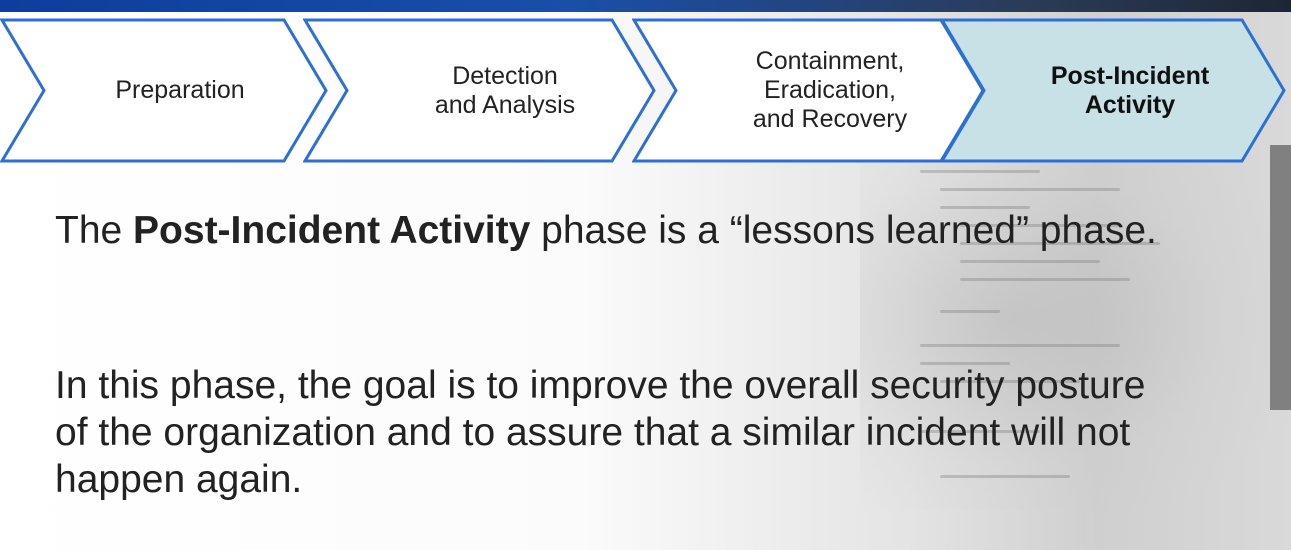 Image resolution: width=1291 pixels, height=550 pixels. What do you see at coordinates (94, 230) in the screenshot?
I see `paragraph-text: The` at bounding box center [94, 230].